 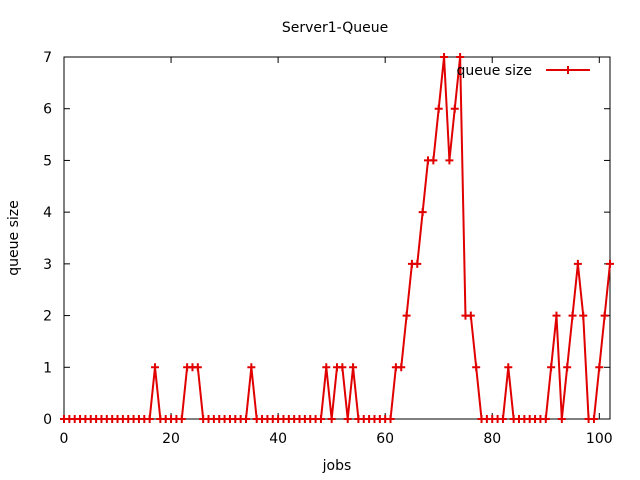 I want to click on y-tick-label: 2, so click(x=47, y=317).